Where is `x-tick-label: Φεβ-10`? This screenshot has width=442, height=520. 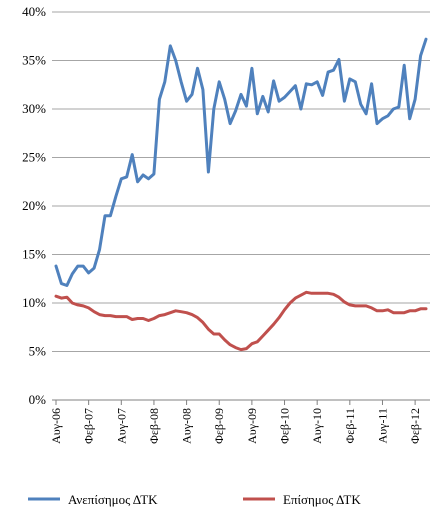 x-tick-label: Φεβ-10 is located at coordinates (285, 426).